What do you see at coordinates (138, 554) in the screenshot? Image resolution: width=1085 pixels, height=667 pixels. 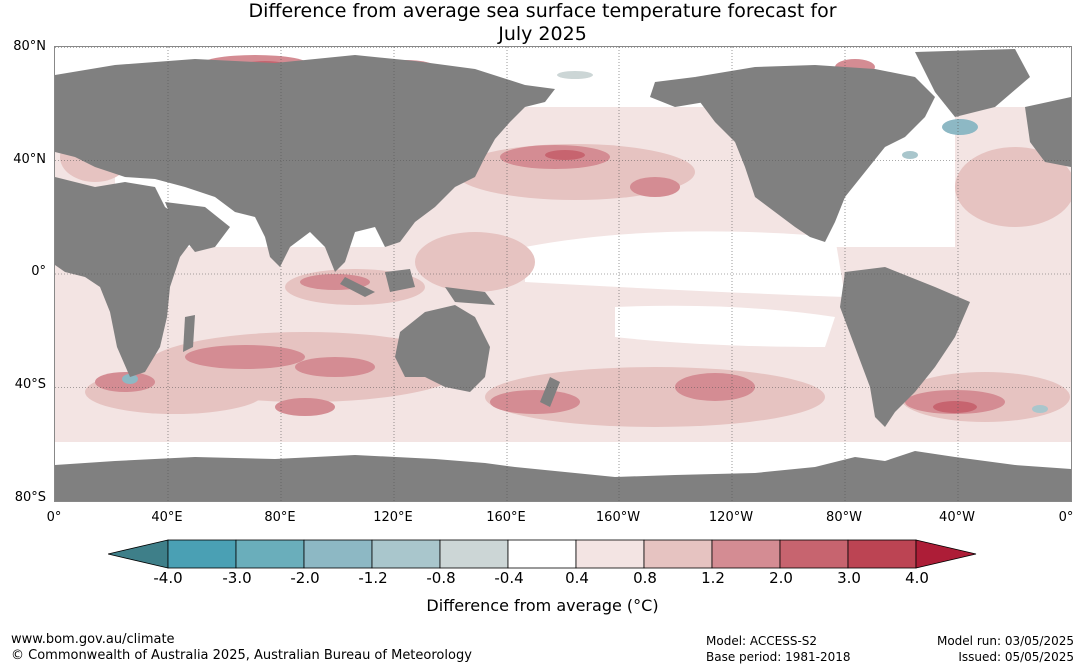 I see `colorbar-extend-low` at bounding box center [138, 554].